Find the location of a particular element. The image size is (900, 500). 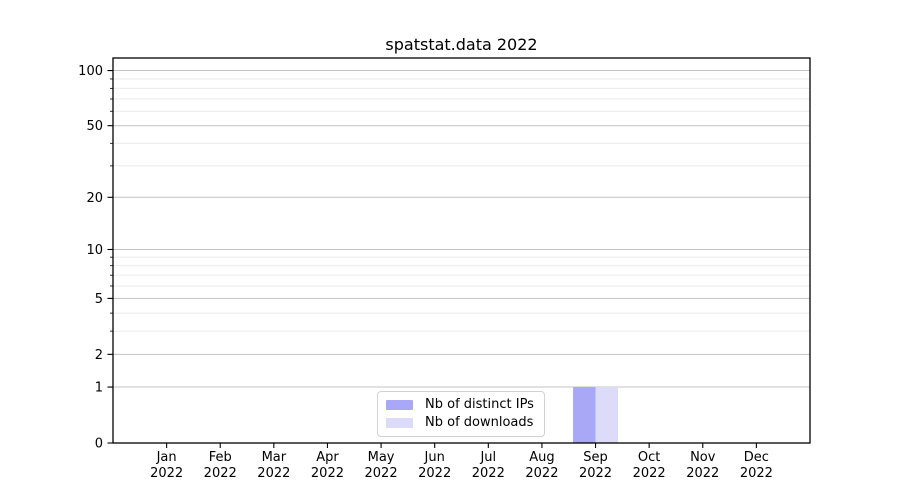

x-tick-label-month: Mar is located at coordinates (274, 457).